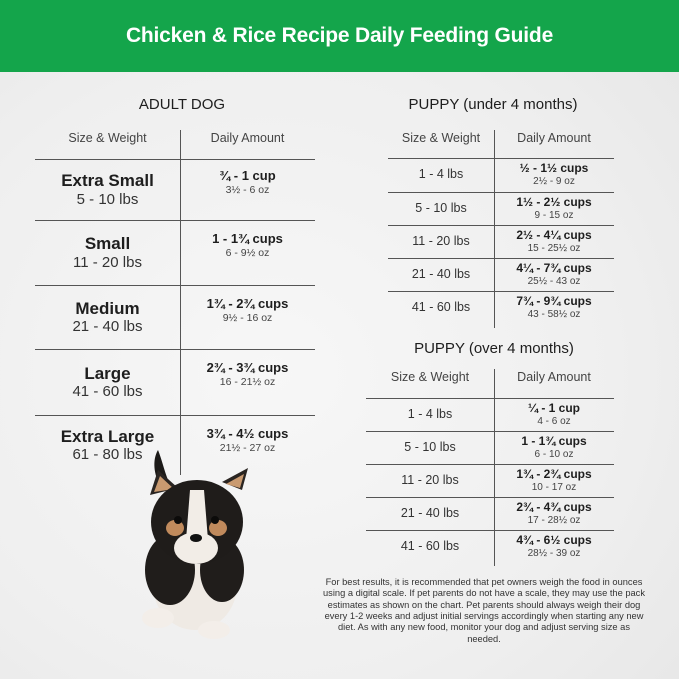 This screenshot has height=679, width=679. Describe the element at coordinates (494, 467) in the screenshot. I see `puppy-over-divider` at that location.